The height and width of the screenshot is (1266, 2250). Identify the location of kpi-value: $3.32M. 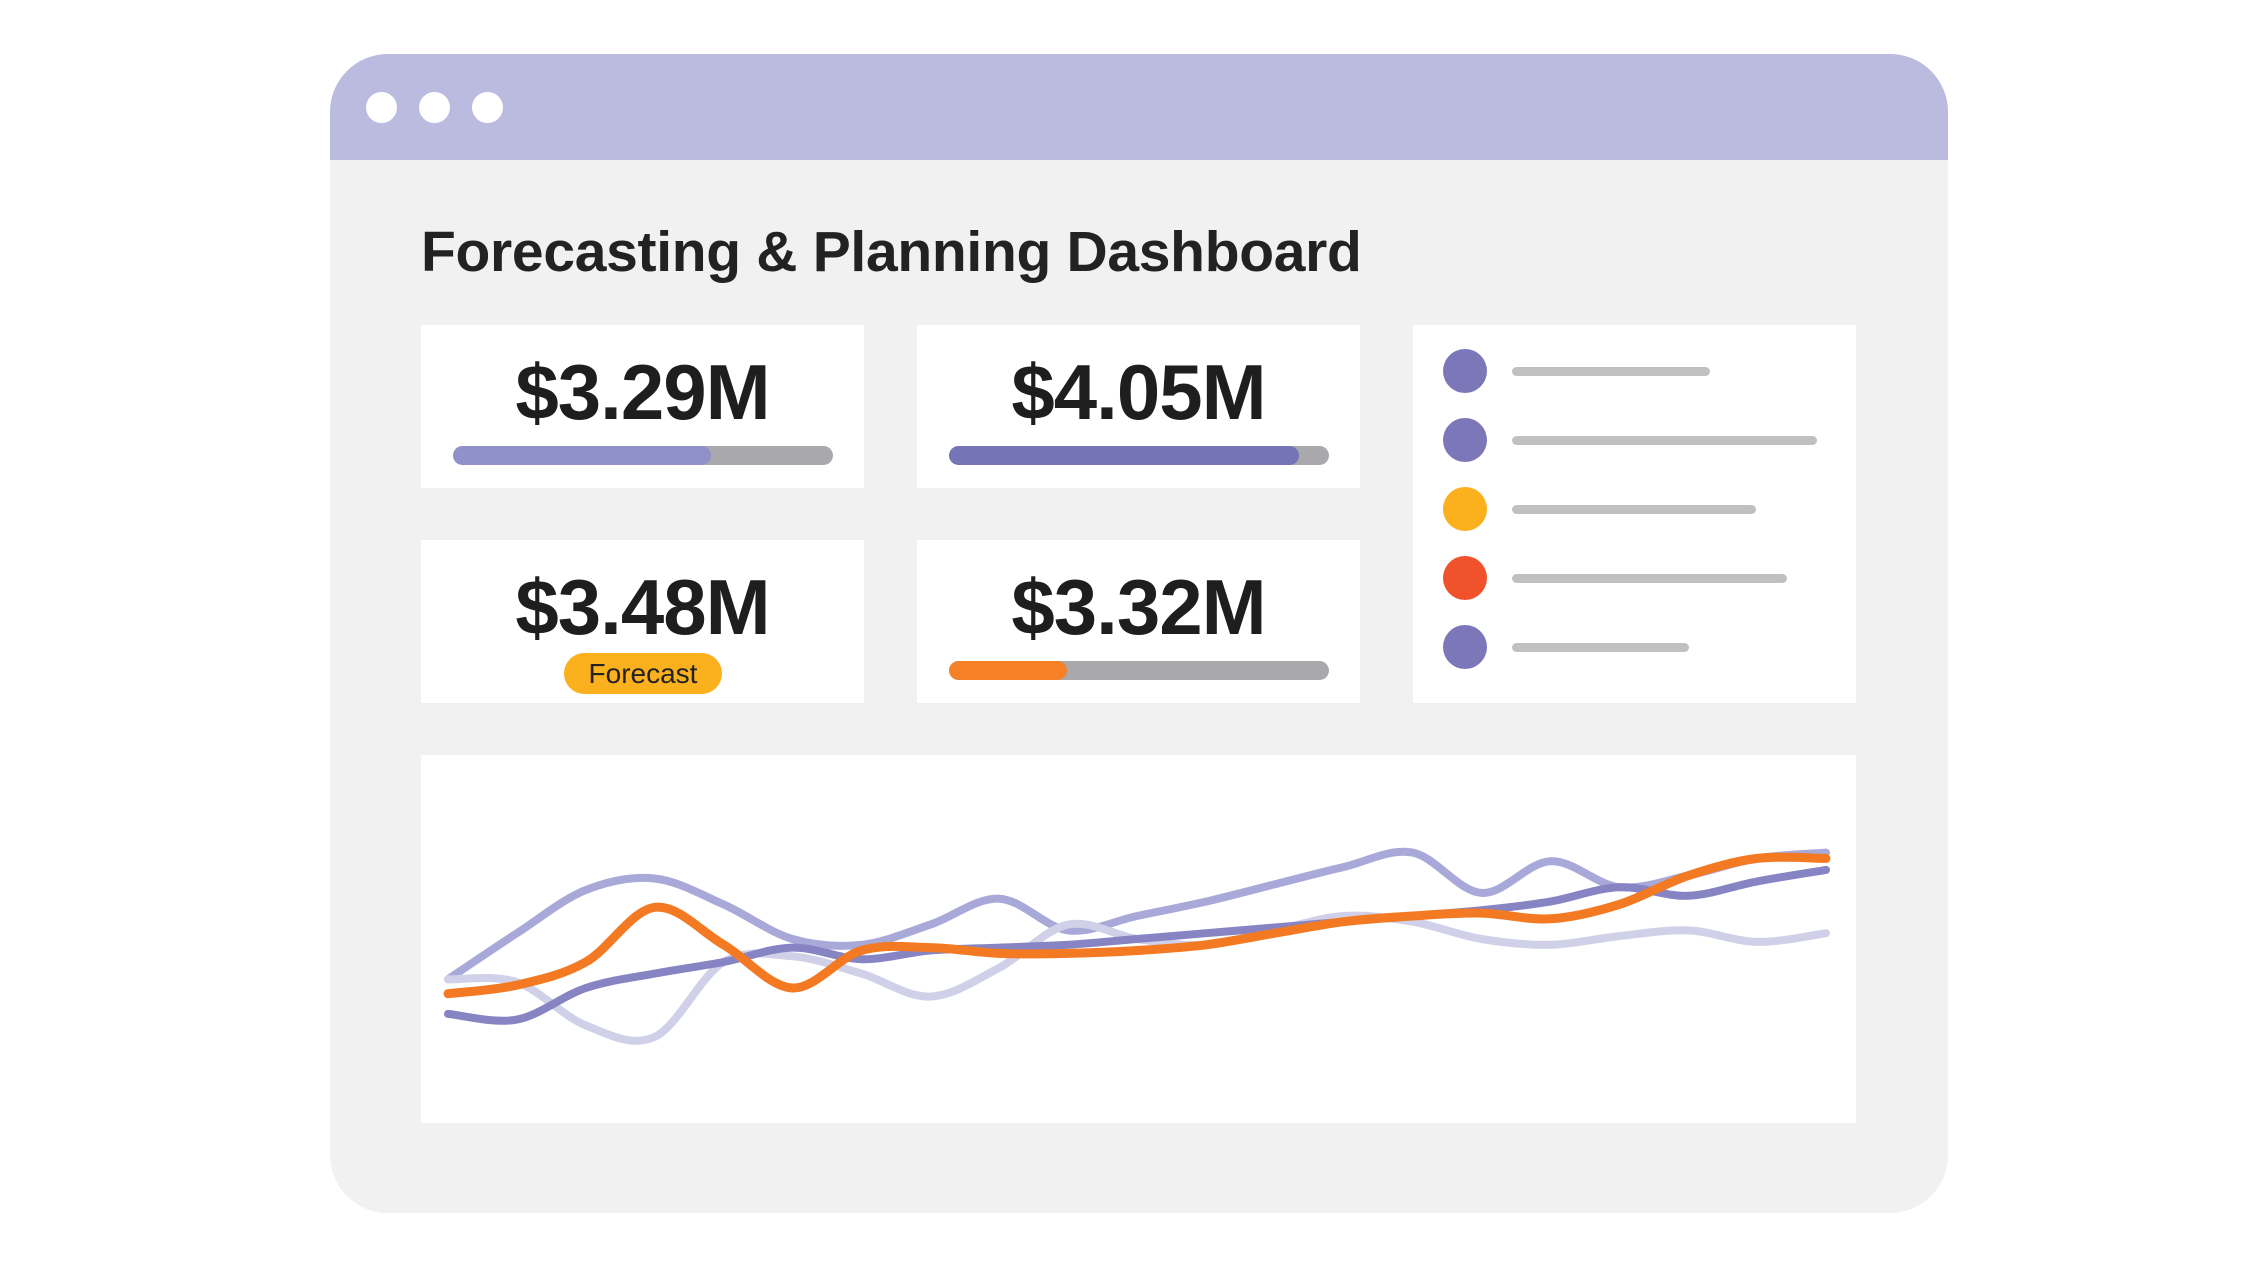
(1138, 607).